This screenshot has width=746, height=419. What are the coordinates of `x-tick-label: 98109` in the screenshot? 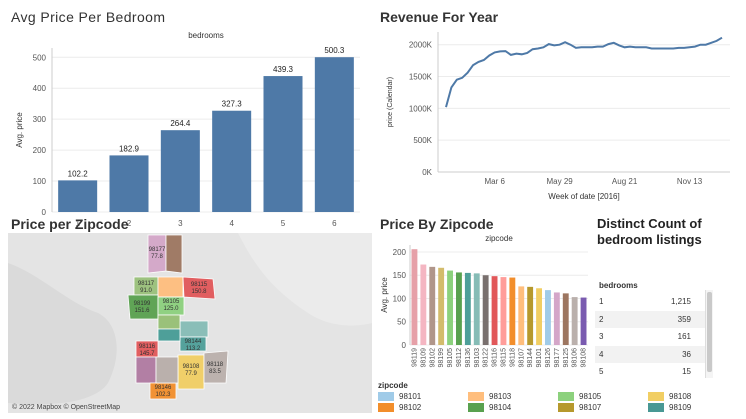 It's located at (423, 358).